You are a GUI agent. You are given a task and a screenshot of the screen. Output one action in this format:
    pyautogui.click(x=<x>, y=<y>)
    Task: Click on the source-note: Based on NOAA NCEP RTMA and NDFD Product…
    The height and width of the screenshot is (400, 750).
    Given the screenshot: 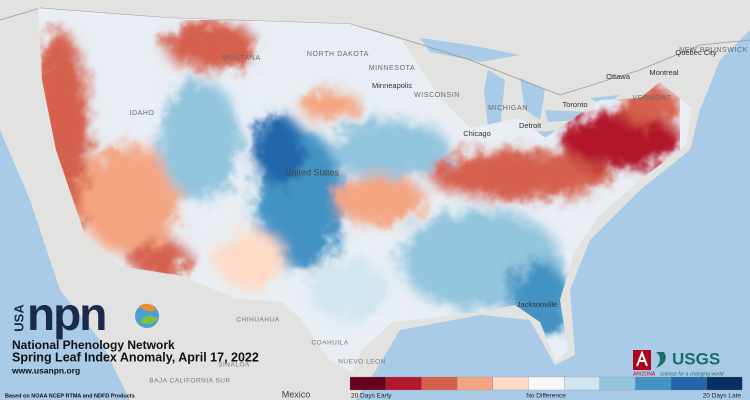 What is the action you would take?
    pyautogui.click(x=70, y=396)
    